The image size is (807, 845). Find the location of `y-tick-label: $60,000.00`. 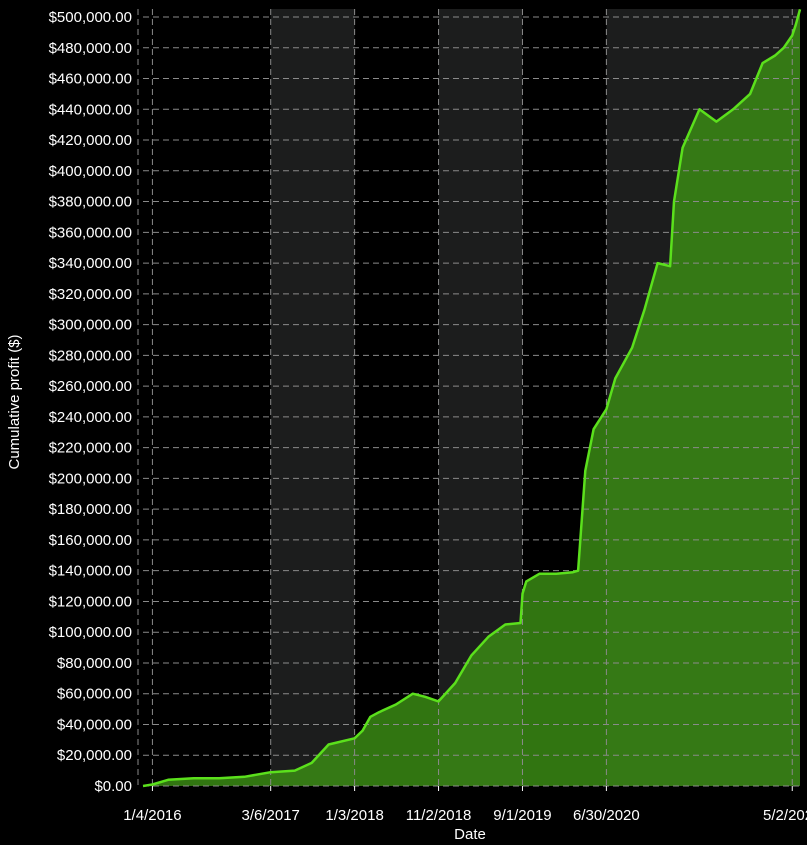

y-tick-label: $60,000.00 is located at coordinates (94, 694).